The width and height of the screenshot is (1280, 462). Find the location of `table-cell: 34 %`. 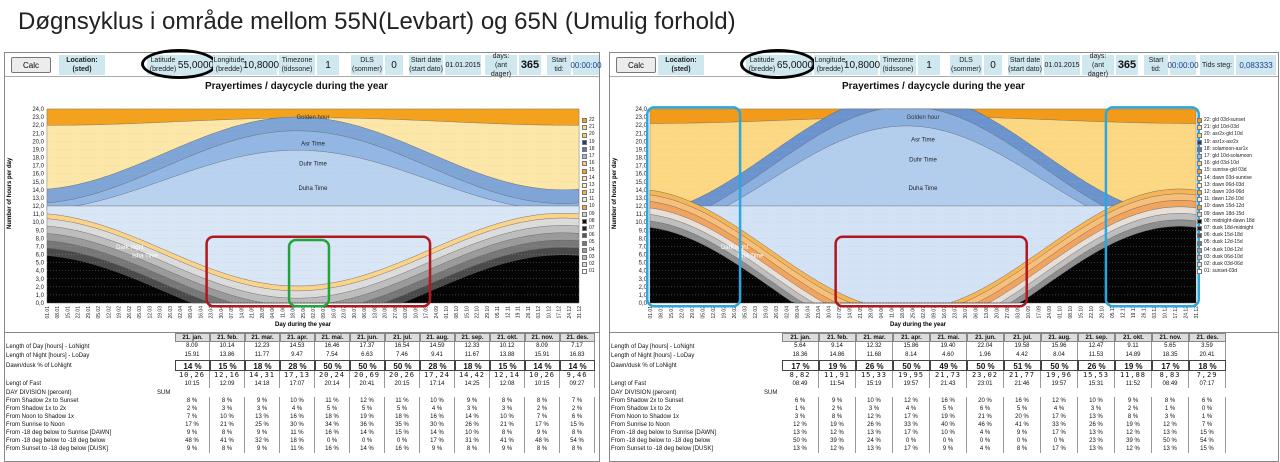

table-cell: 34 % is located at coordinates (332, 425).